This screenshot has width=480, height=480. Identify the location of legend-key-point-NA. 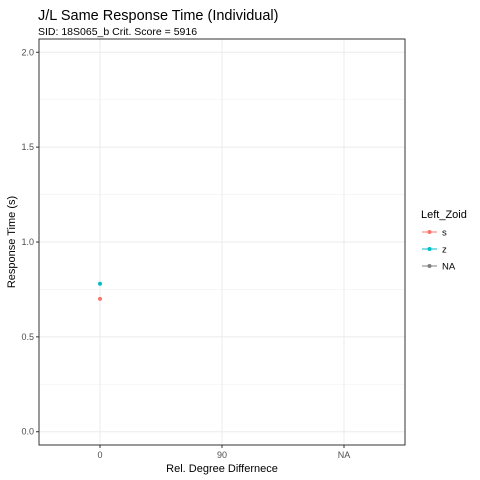
(429, 266).